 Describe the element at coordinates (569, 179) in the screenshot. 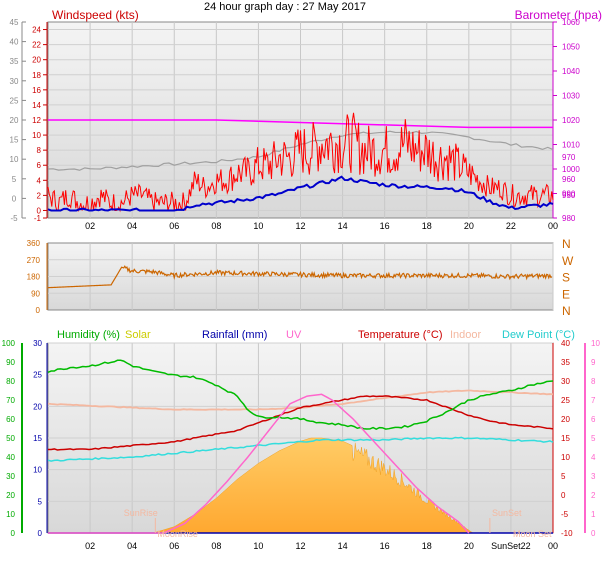

I see `y-tick-label: 960` at that location.